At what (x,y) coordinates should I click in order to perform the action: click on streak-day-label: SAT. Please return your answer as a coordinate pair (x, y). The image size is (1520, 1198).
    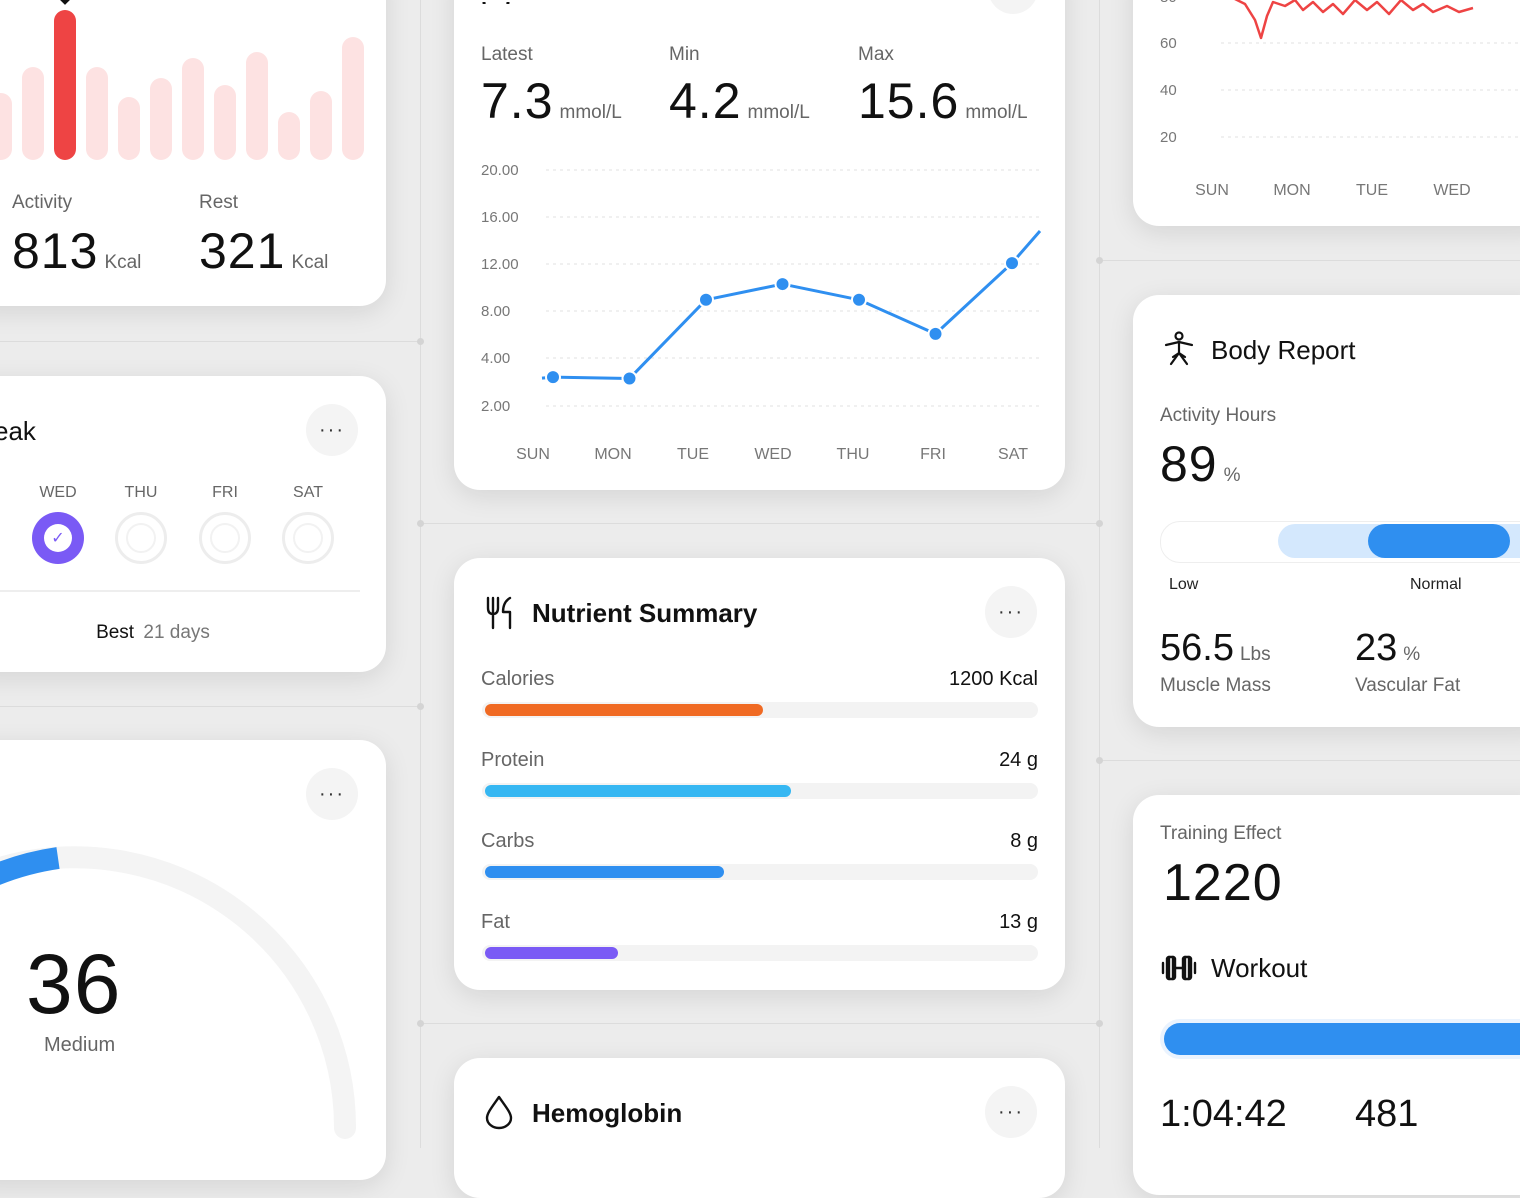
    Looking at the image, I should click on (308, 492).